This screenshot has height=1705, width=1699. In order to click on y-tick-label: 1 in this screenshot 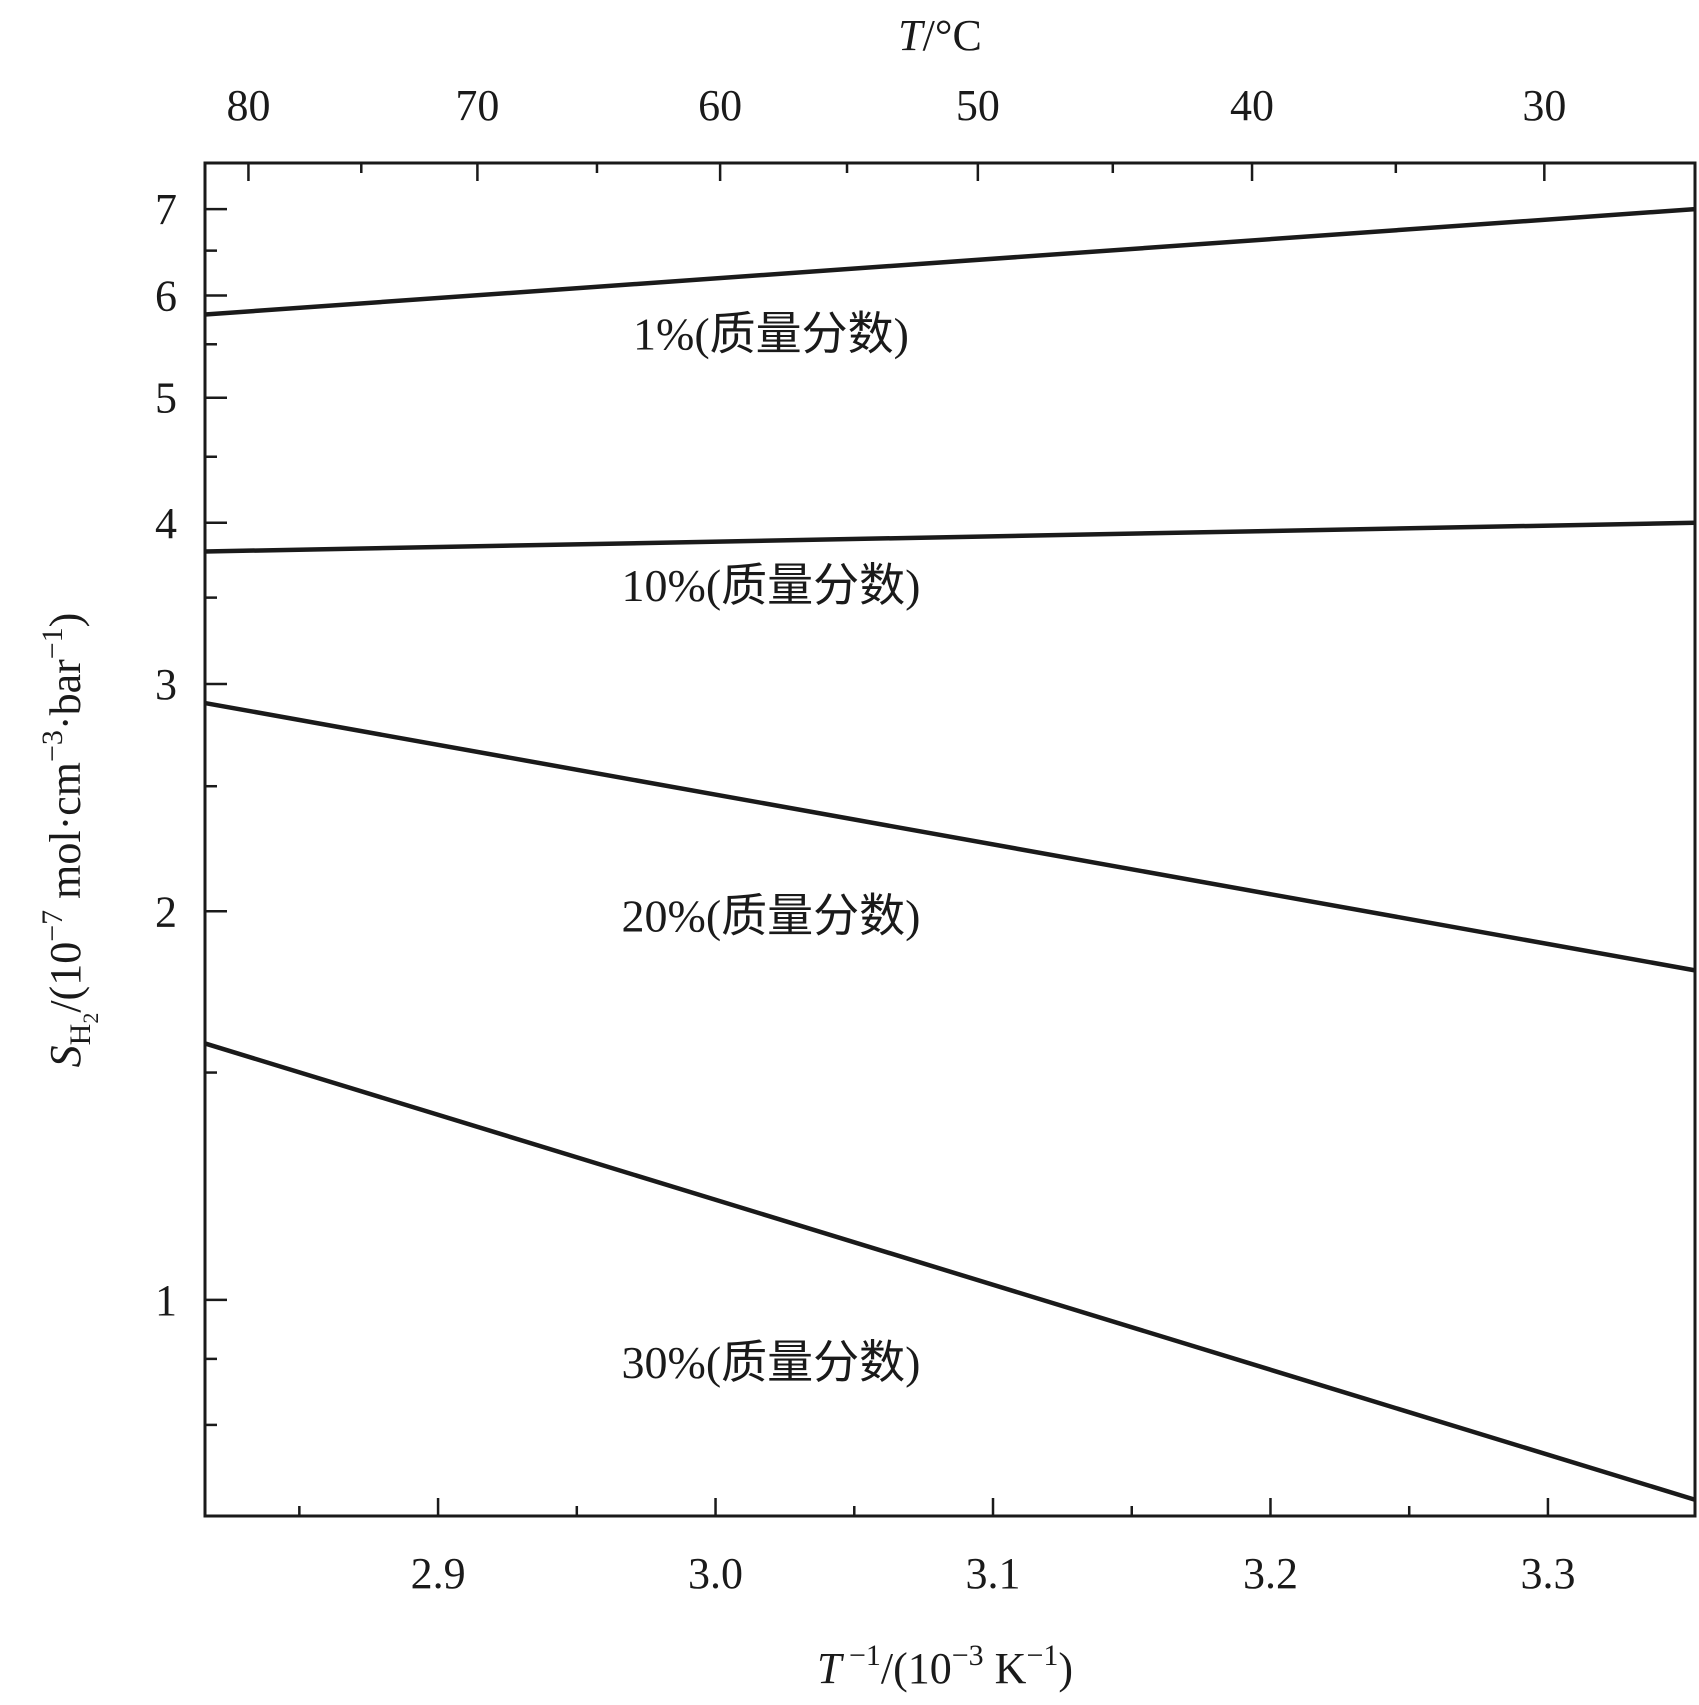, I will do `click(166, 1300)`.